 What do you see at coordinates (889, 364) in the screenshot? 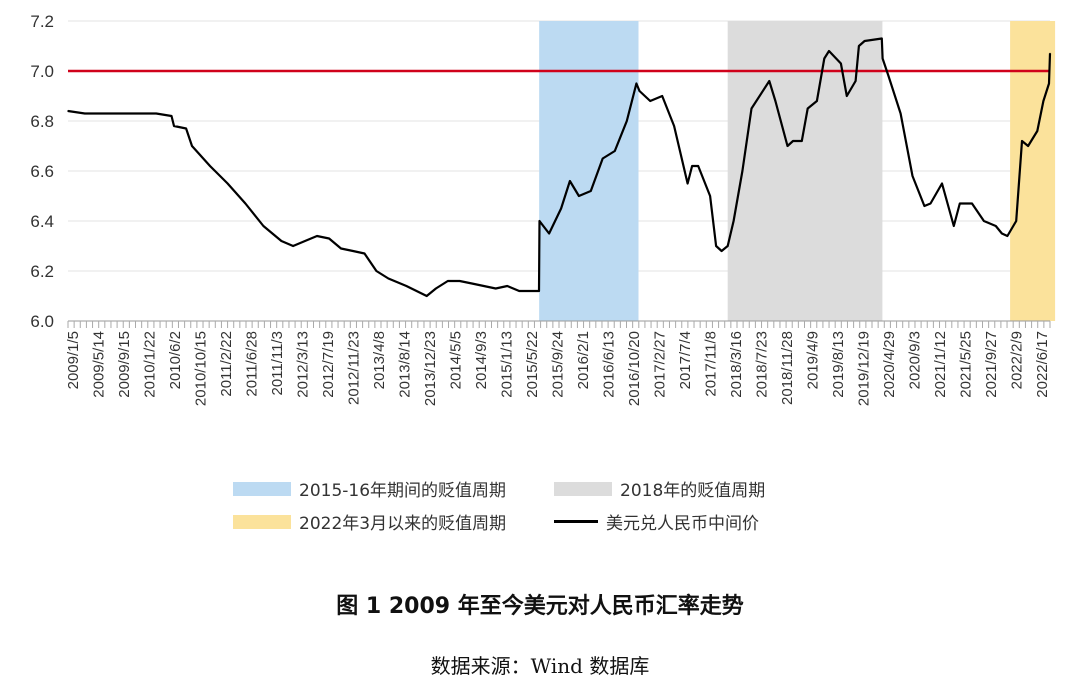
I see `x-tick-label: 2020/4/29` at bounding box center [889, 364].